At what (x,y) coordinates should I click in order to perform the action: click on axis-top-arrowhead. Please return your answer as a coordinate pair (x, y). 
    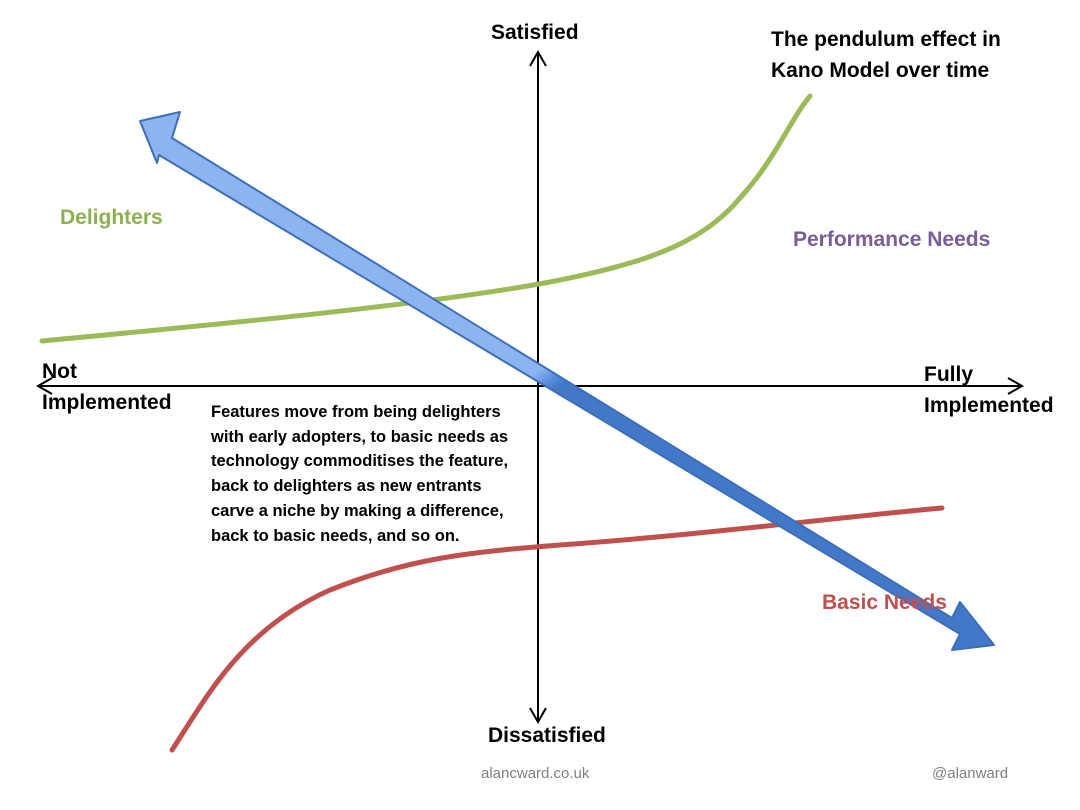
    Looking at the image, I should click on (538, 58).